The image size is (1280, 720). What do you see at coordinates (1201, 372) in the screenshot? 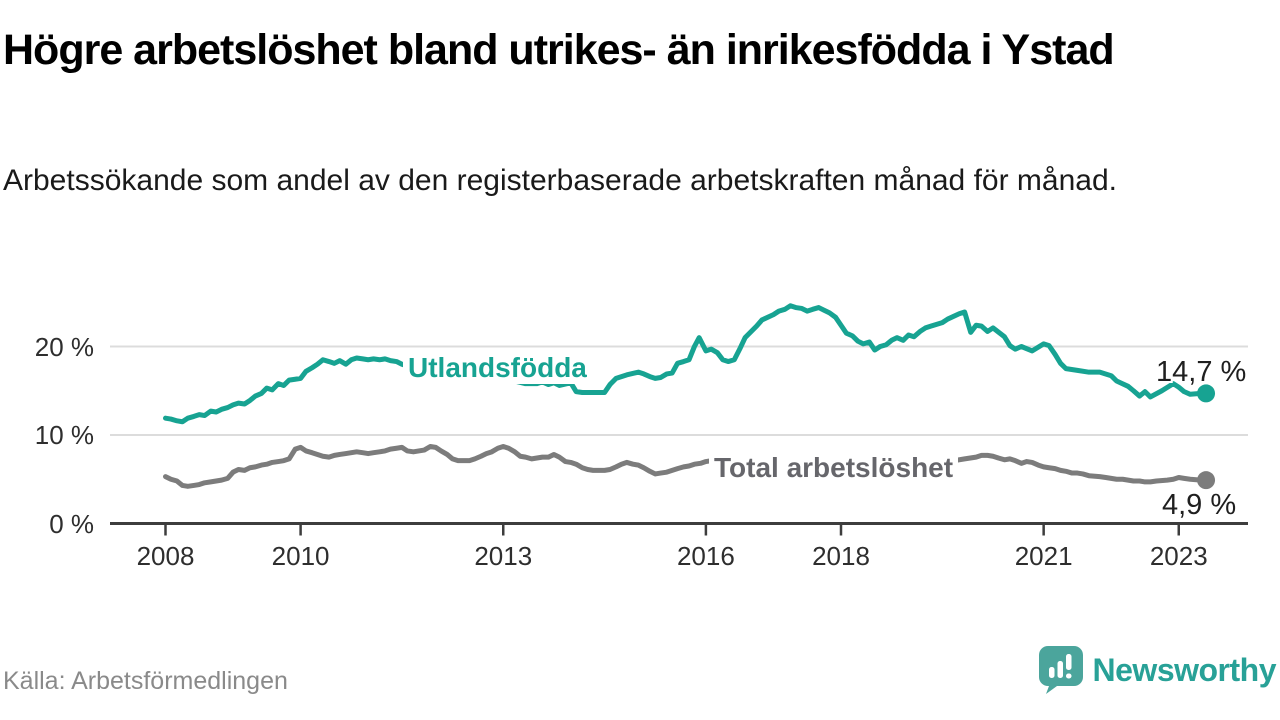
I see `end-value-label-utlandsfodda: 14,7 %` at bounding box center [1201, 372].